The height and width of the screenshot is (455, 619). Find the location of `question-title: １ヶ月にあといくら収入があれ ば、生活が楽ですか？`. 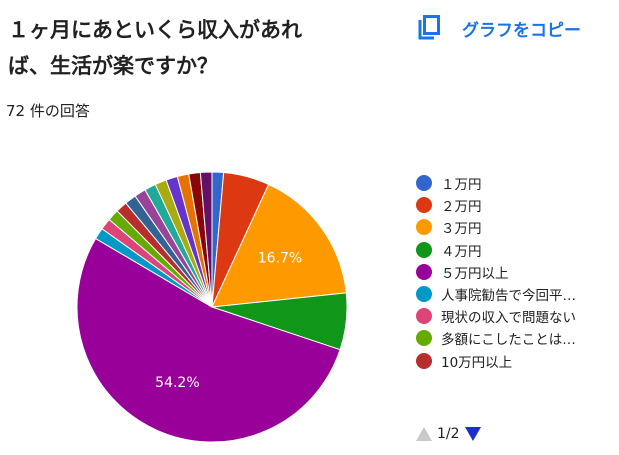

question-title: １ヶ月にあといくら収入があれ ば、生活が楽ですか？ is located at coordinates (193, 48).